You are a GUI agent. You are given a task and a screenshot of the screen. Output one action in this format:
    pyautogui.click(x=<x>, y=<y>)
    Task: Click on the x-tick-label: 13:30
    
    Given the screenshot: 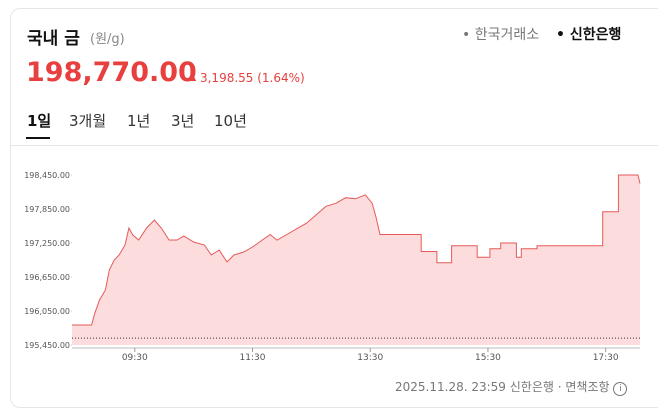 What is the action you would take?
    pyautogui.click(x=370, y=358)
    